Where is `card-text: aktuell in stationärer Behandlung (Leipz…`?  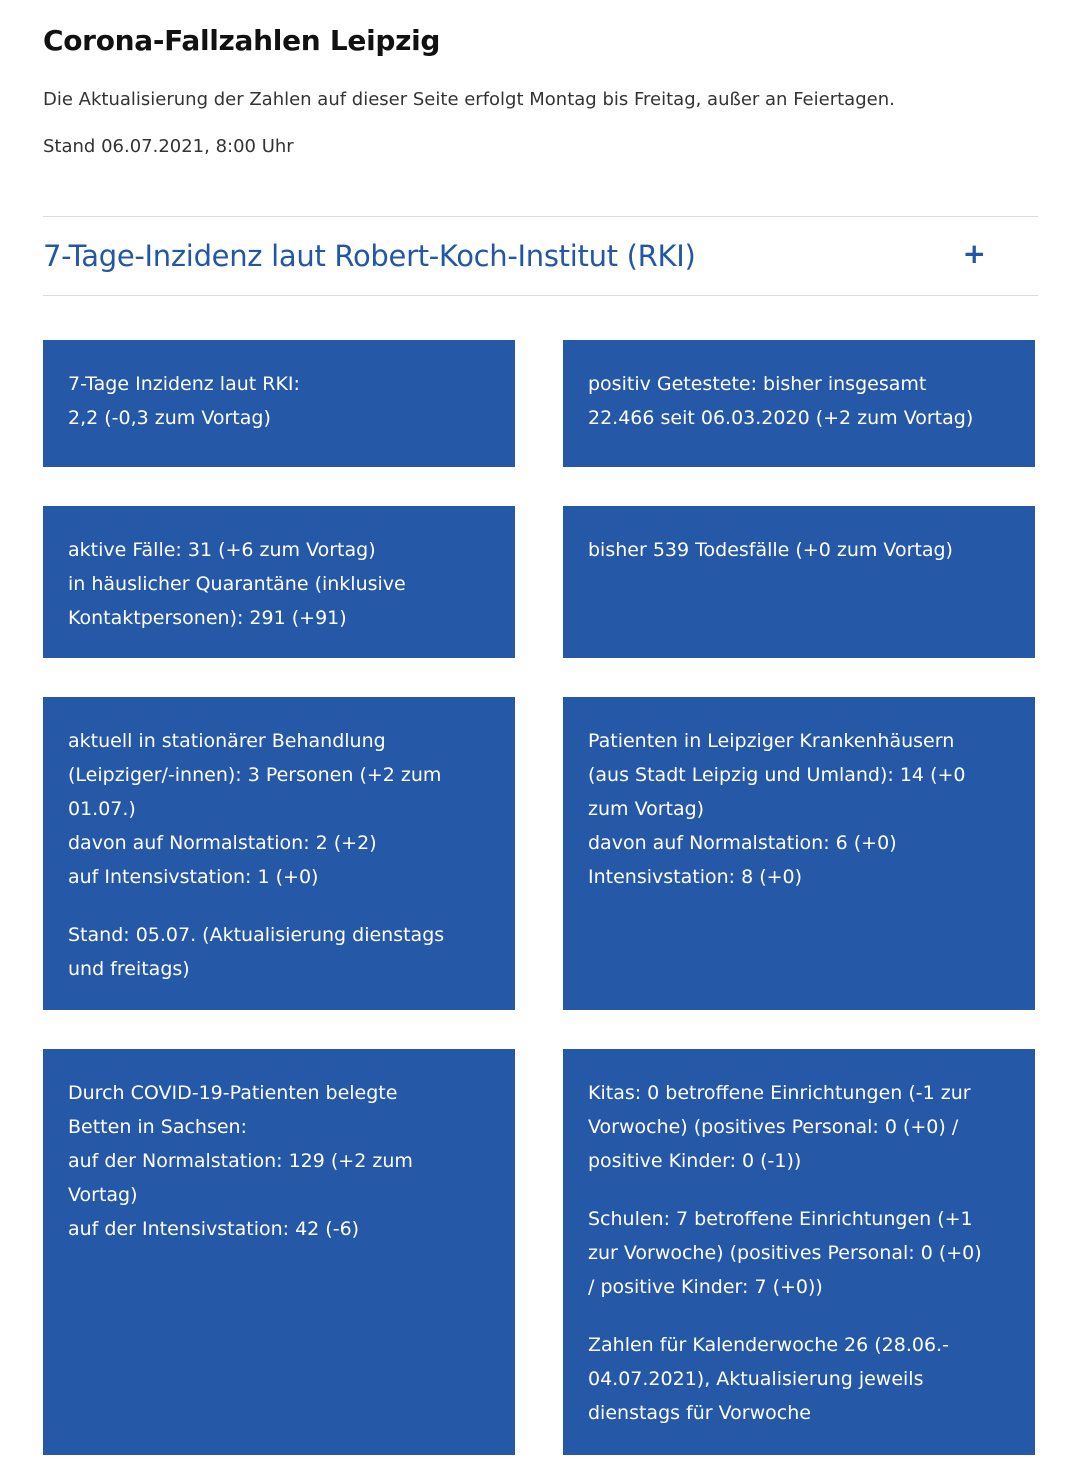
card-text: aktuell in stationärer Behandlung (Leipz… is located at coordinates (255, 809).